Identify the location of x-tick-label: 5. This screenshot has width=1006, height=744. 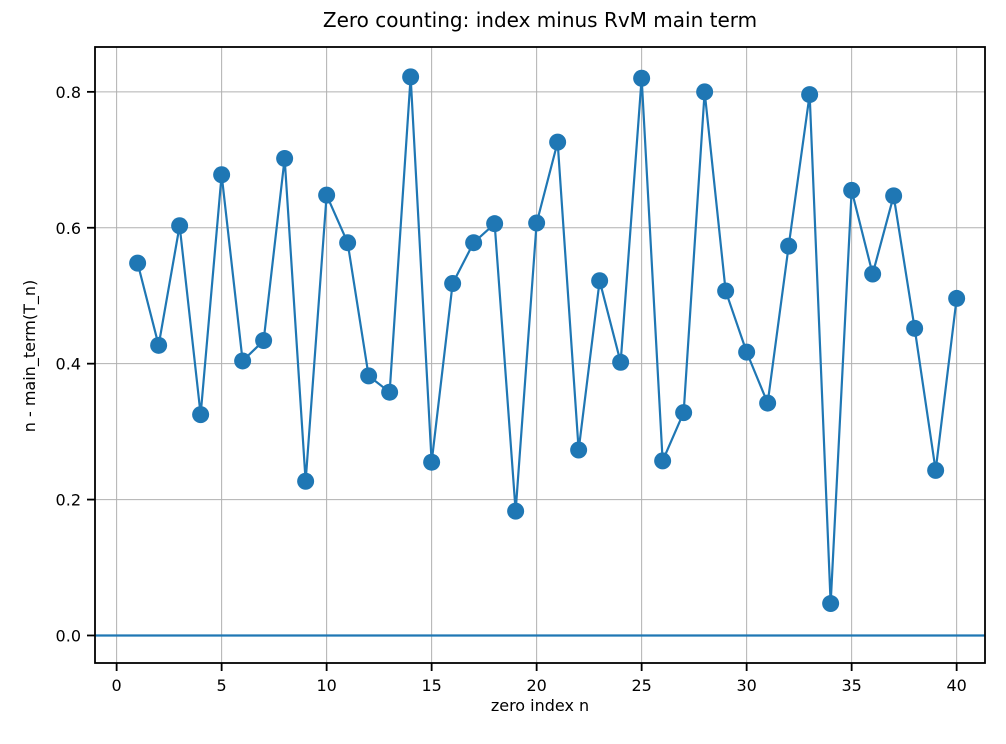
(222, 685).